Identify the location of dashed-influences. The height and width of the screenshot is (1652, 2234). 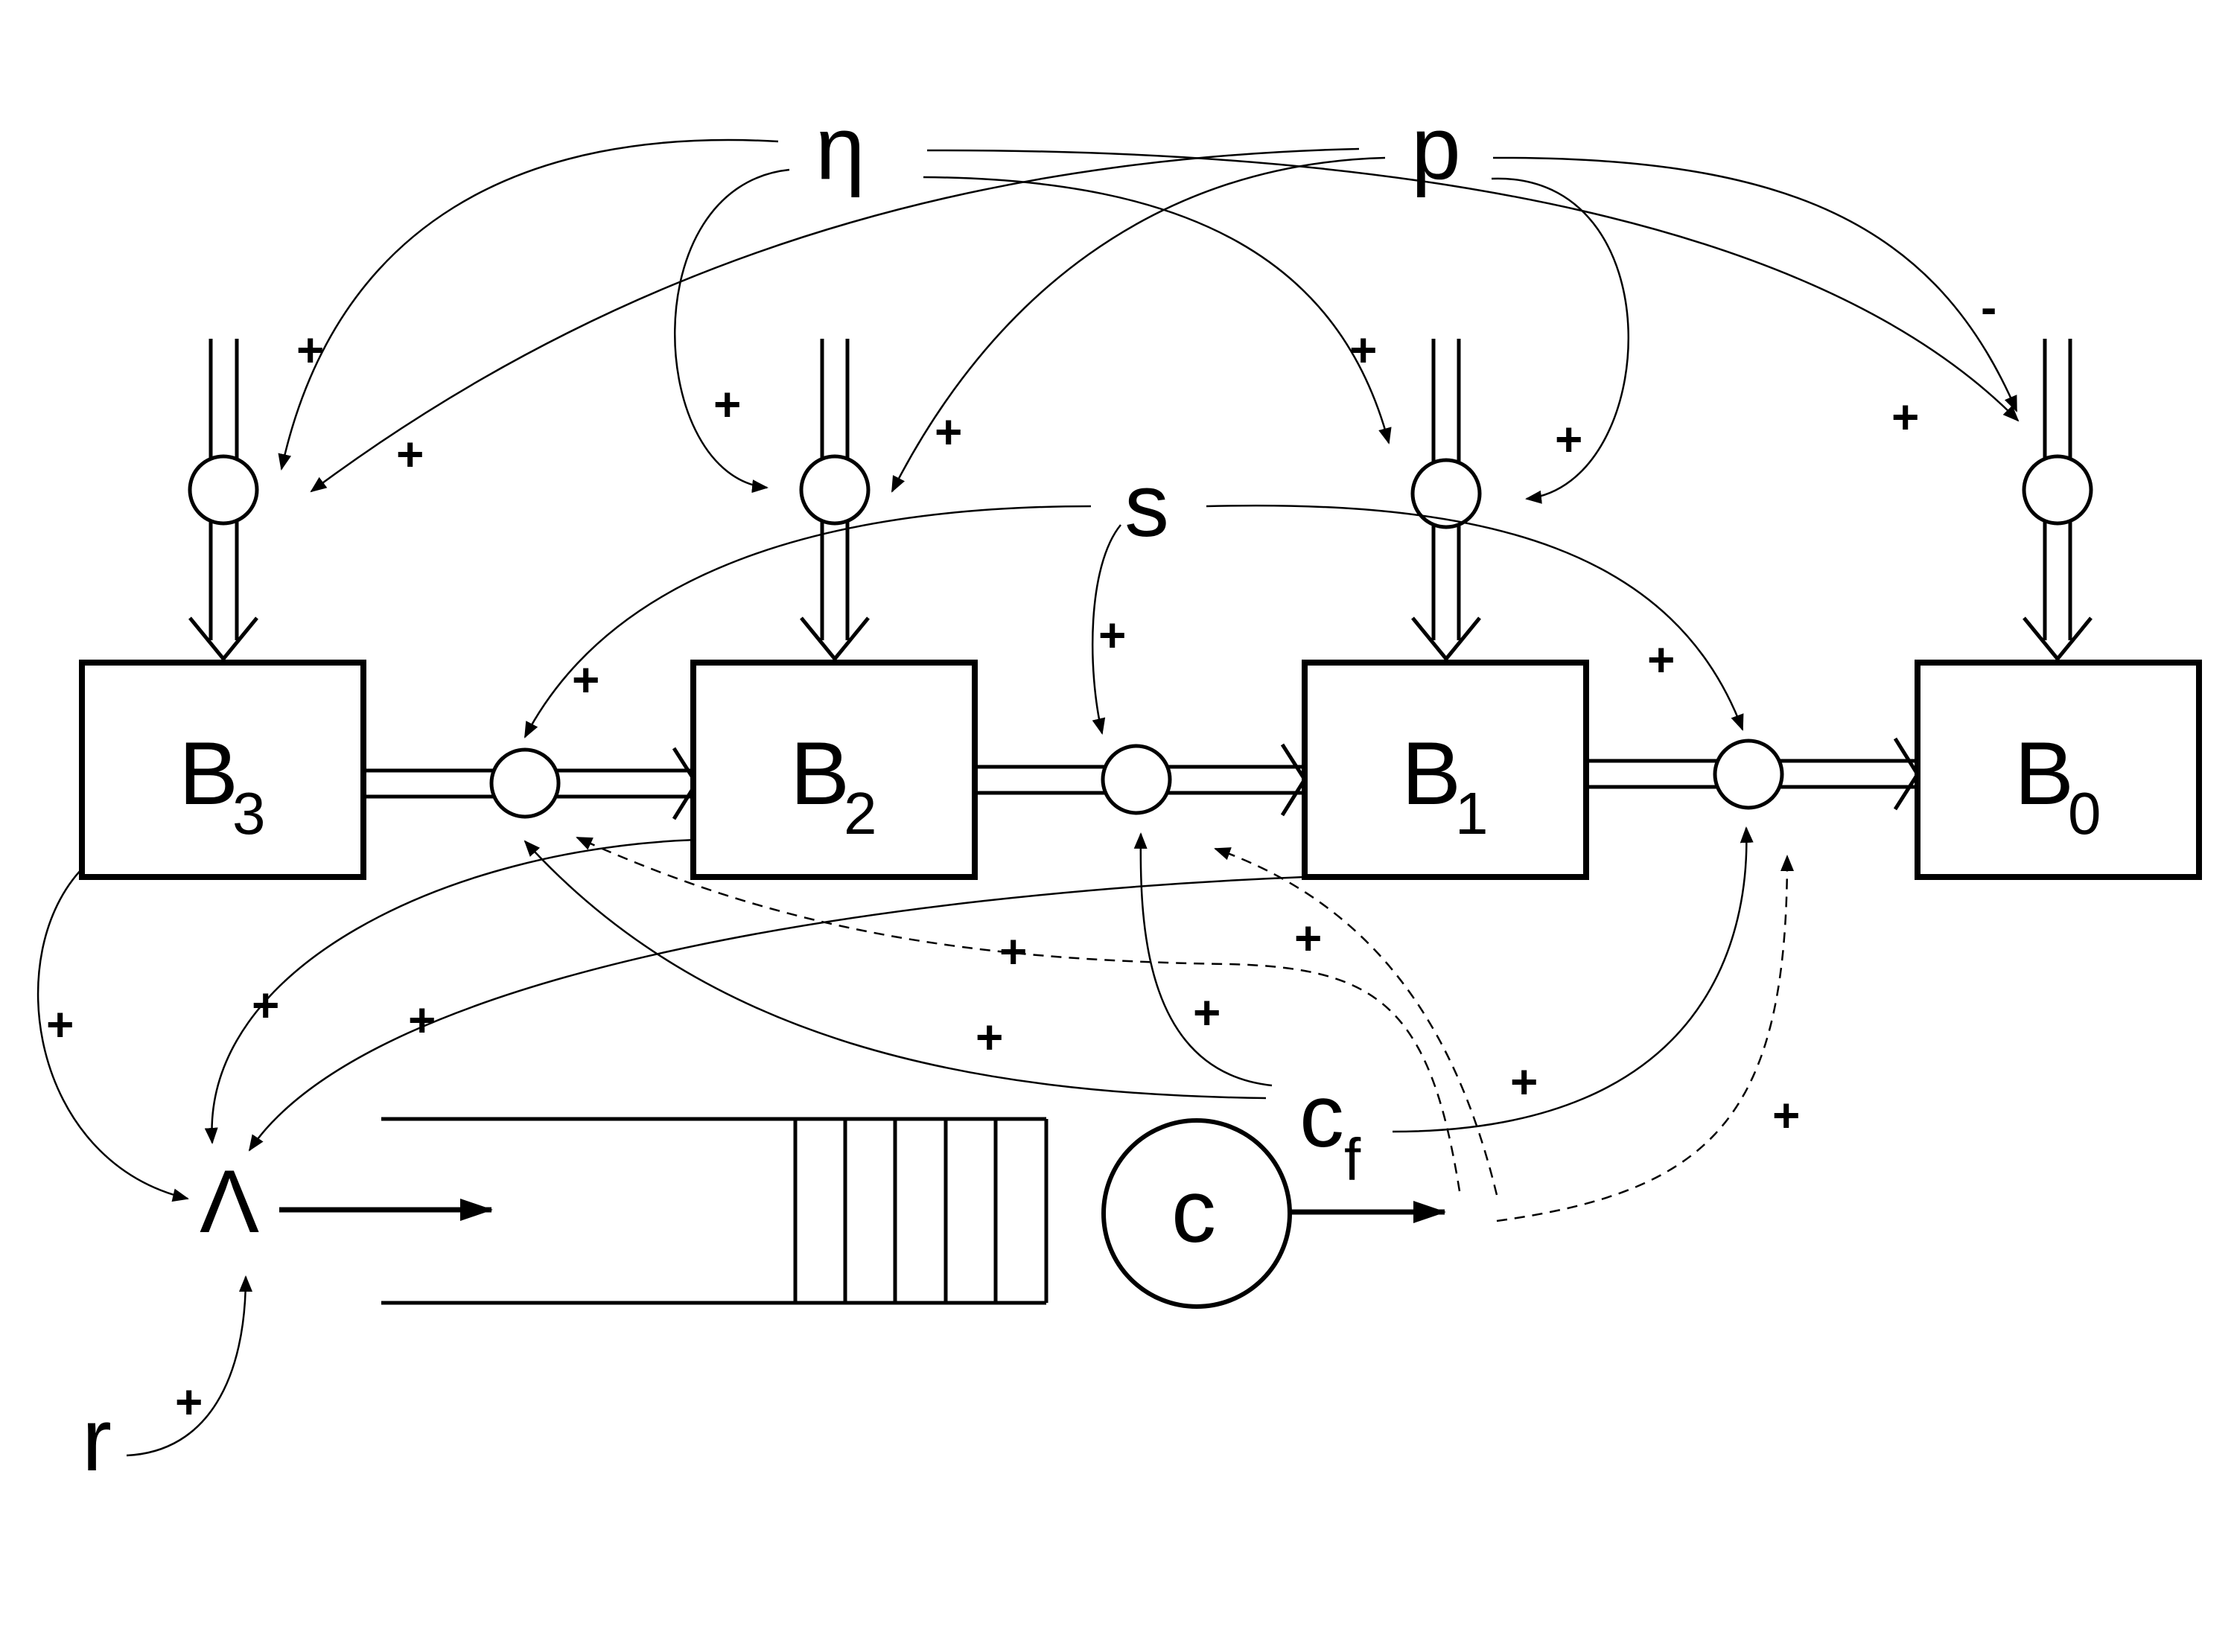
(1185, 1029).